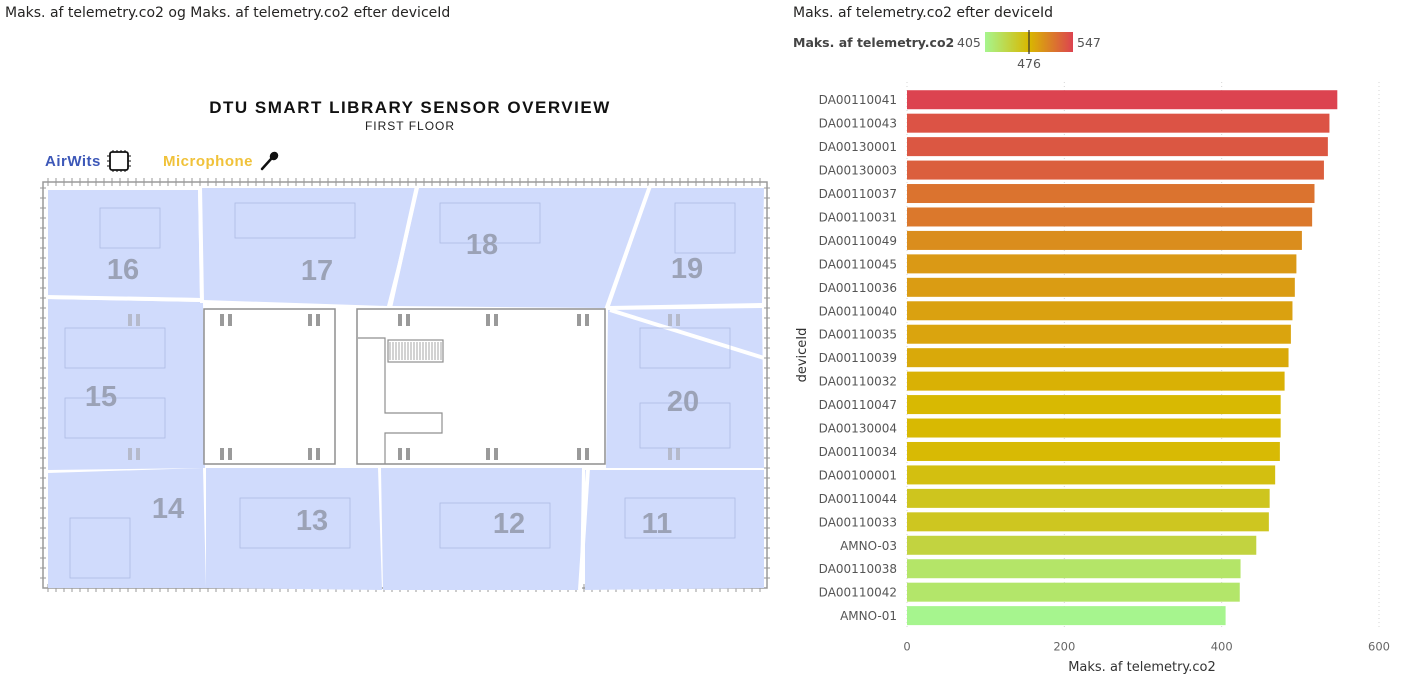 Image resolution: width=1401 pixels, height=687 pixels. I want to click on color-legend-min: 405, so click(969, 42).